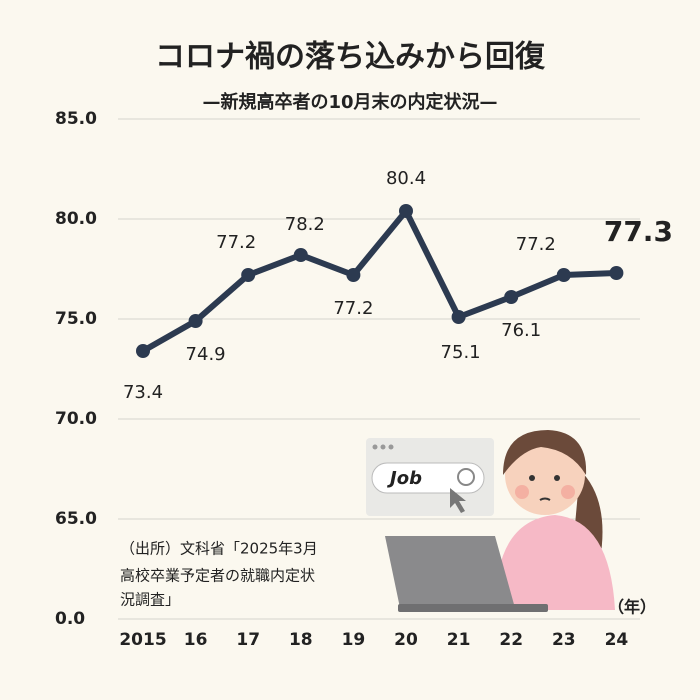 The width and height of the screenshot is (700, 700). What do you see at coordinates (349, 102) in the screenshot?
I see `chart-subtitle: —新規高卒者の10月末の内定状況—` at bounding box center [349, 102].